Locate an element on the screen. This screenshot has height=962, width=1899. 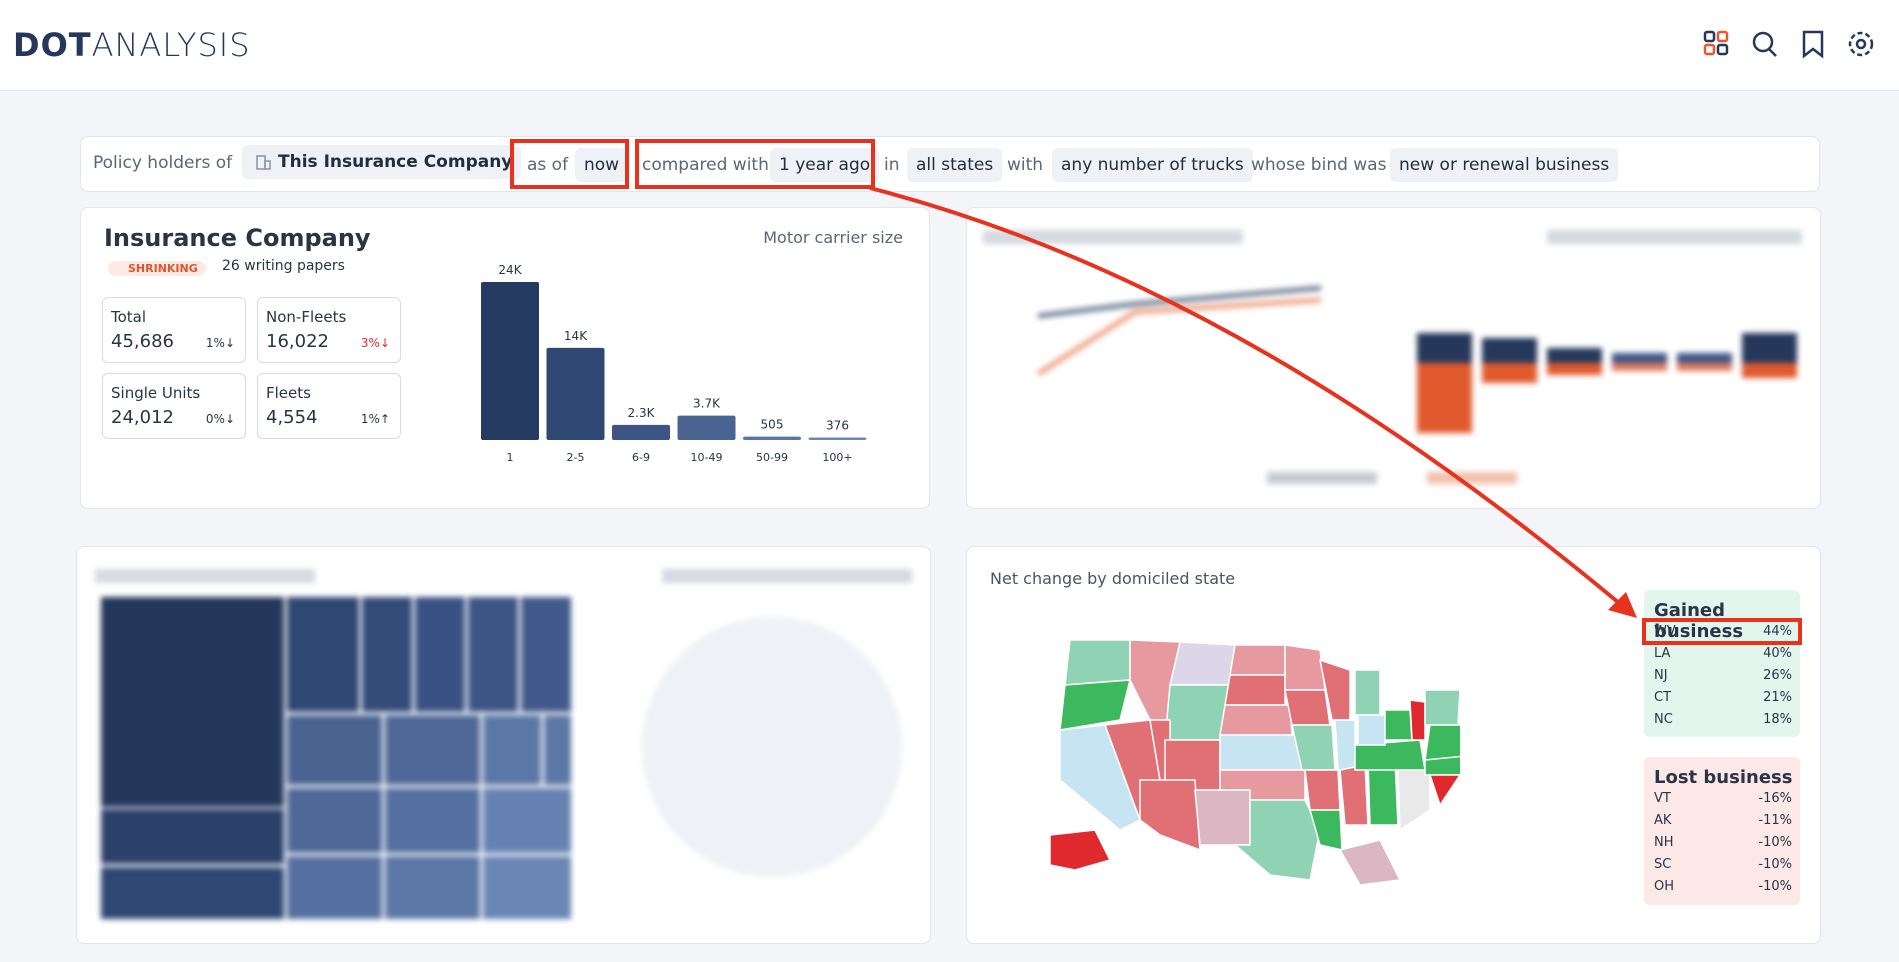
value-label: 505 is located at coordinates (772, 425).